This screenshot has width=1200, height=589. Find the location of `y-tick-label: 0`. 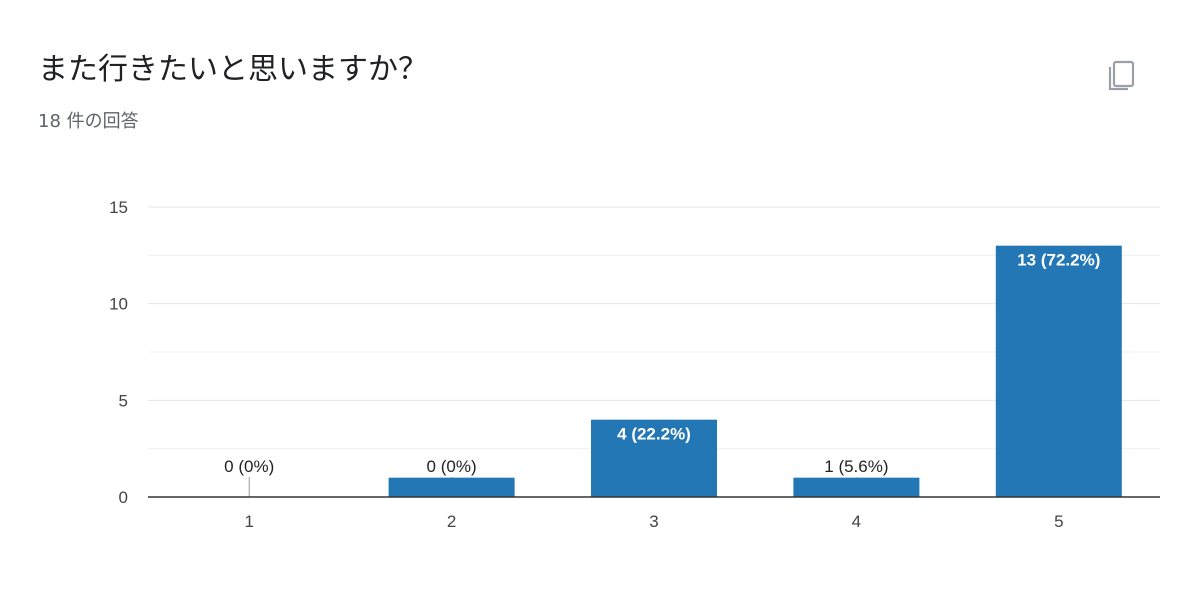

y-tick-label: 0 is located at coordinates (123, 497).